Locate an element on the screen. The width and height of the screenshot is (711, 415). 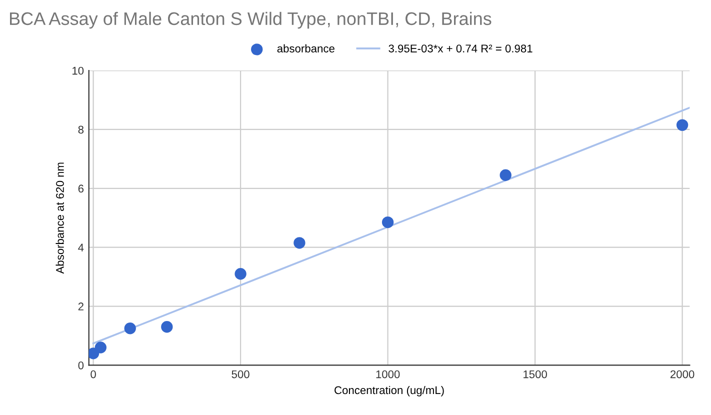
legend-label: 3.95E-03*x + 0.74 R² = 0.981 is located at coordinates (460, 48).